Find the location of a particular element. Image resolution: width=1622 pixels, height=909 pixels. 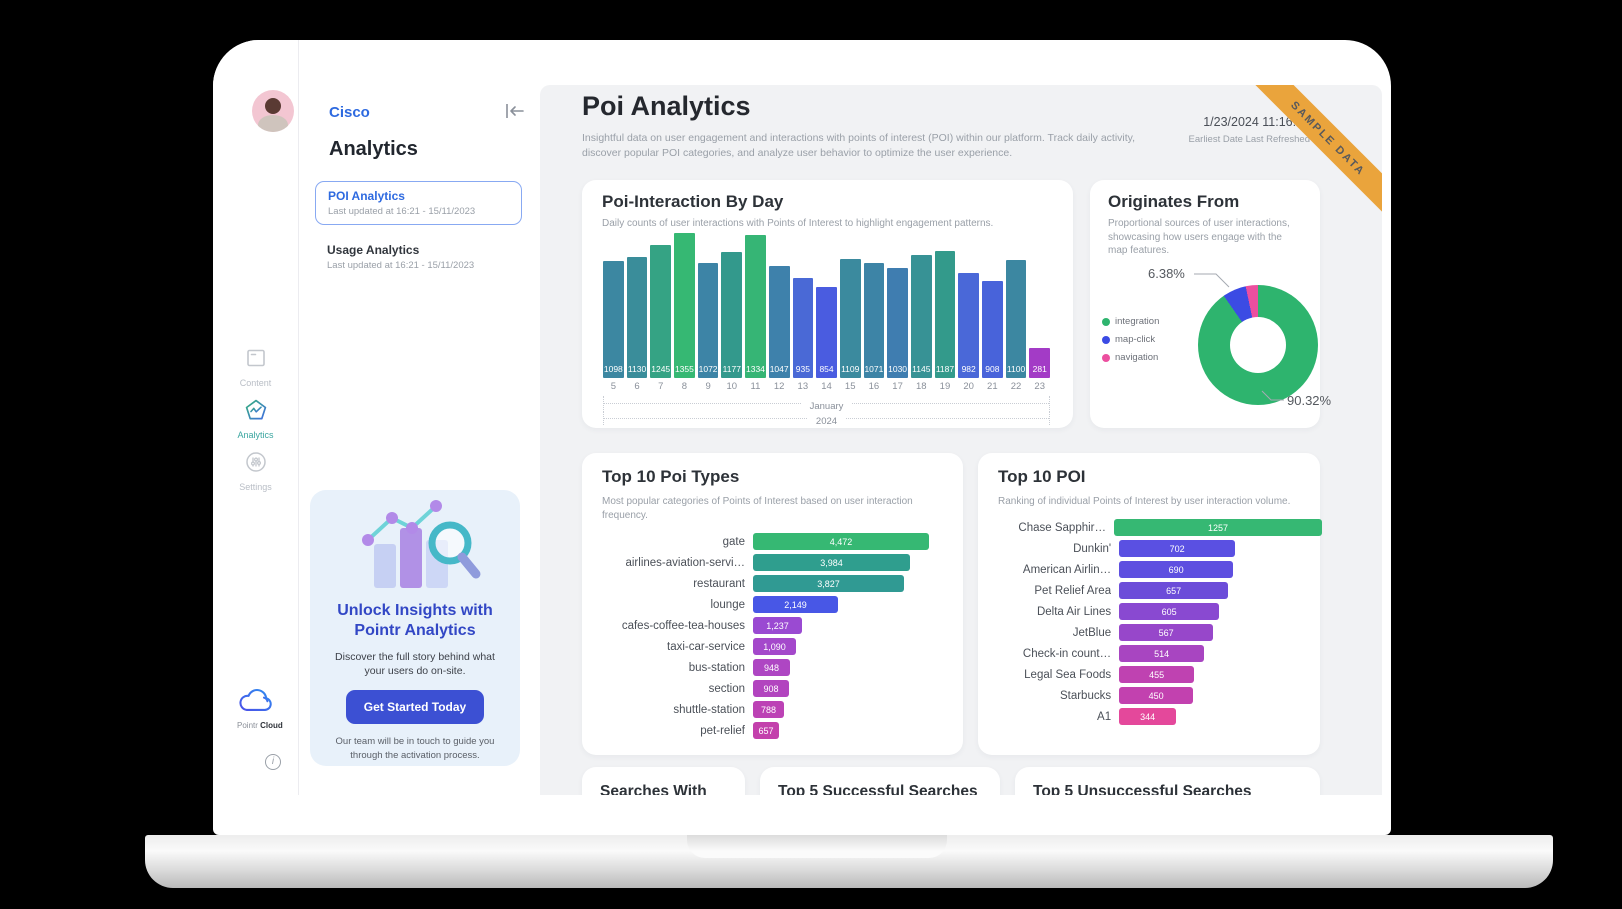

chart-title: Top 5 Unsuccessful Searches is located at coordinates (1142, 789).